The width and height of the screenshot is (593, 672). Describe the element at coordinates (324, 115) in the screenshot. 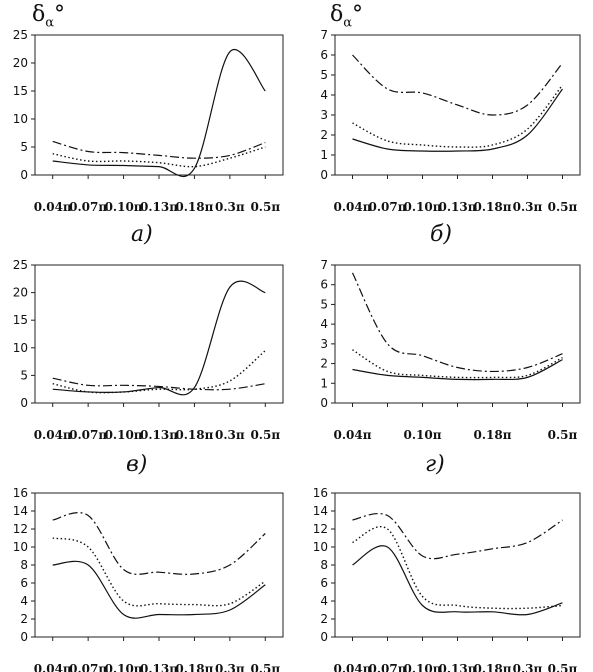

I see `y-tick-label-1-3: 3` at that location.